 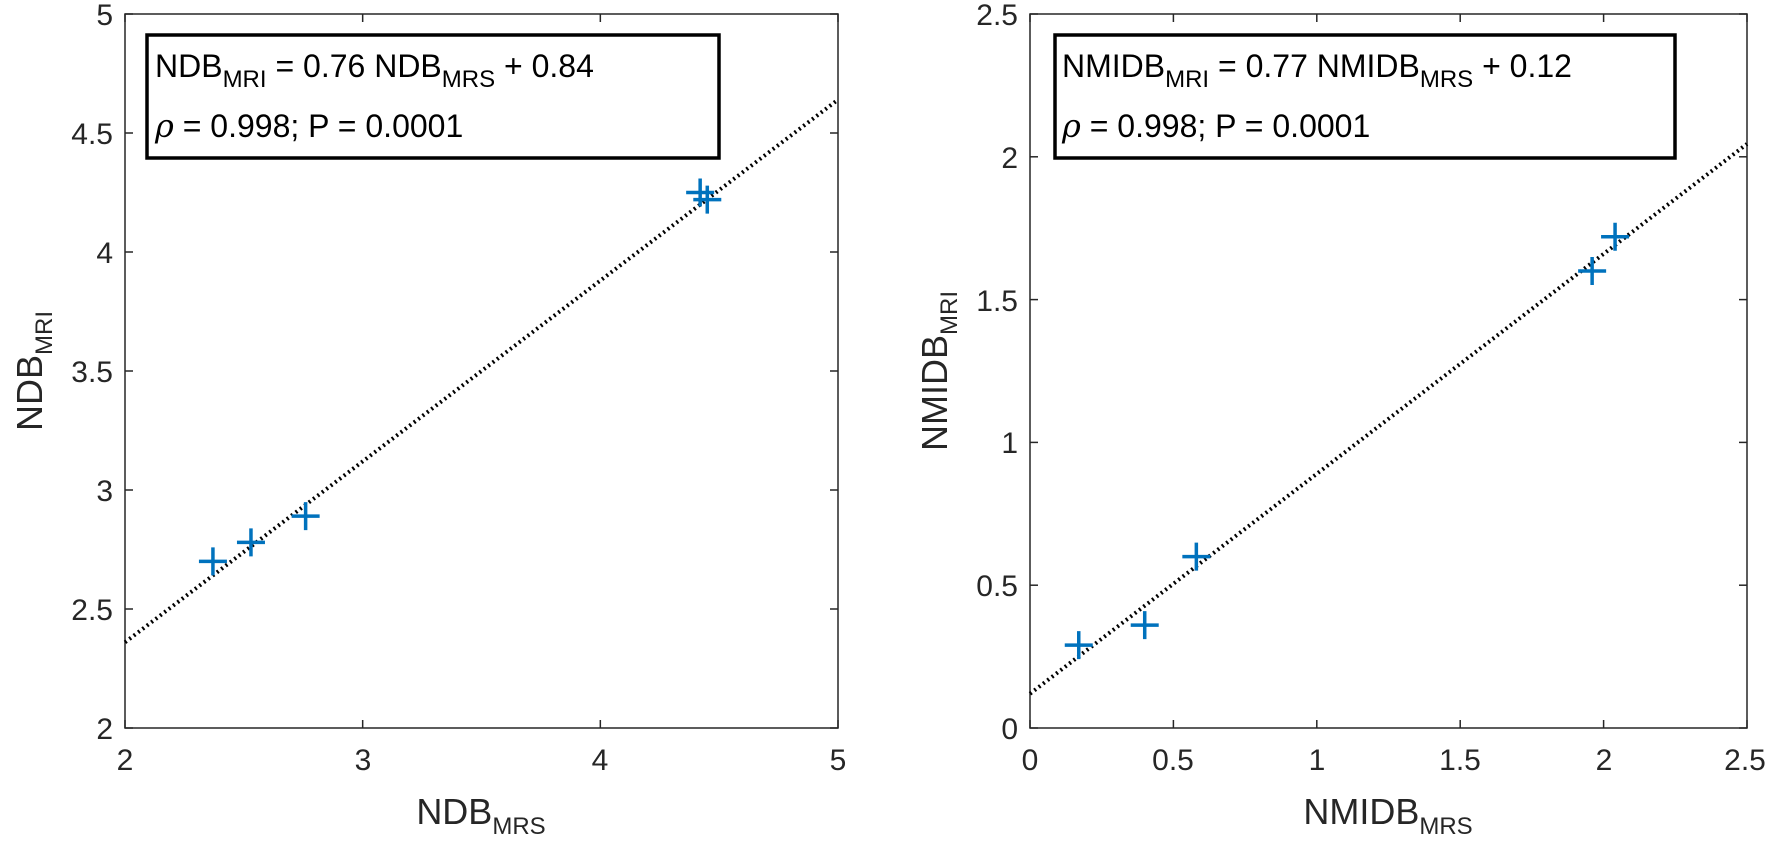 What do you see at coordinates (1745, 760) in the screenshot?
I see `right-xtick-label: 2.5` at bounding box center [1745, 760].